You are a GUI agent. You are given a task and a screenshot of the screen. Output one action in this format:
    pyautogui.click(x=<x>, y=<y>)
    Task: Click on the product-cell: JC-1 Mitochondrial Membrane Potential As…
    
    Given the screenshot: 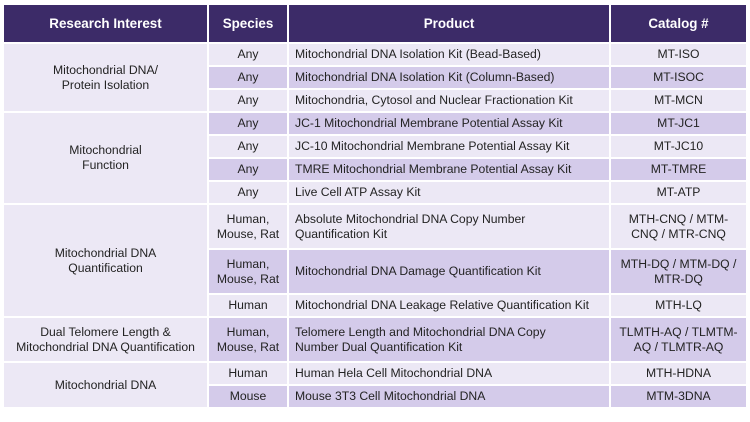 What is the action you would take?
    pyautogui.click(x=449, y=124)
    